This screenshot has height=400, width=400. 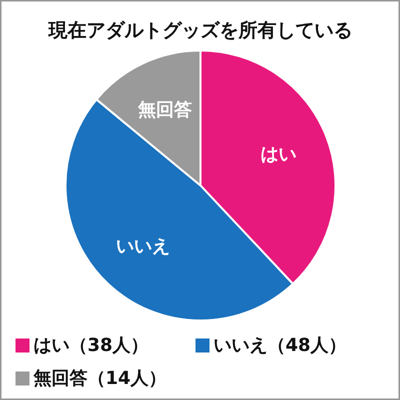 I want to click on slice-label: 無回答, so click(x=164, y=109).